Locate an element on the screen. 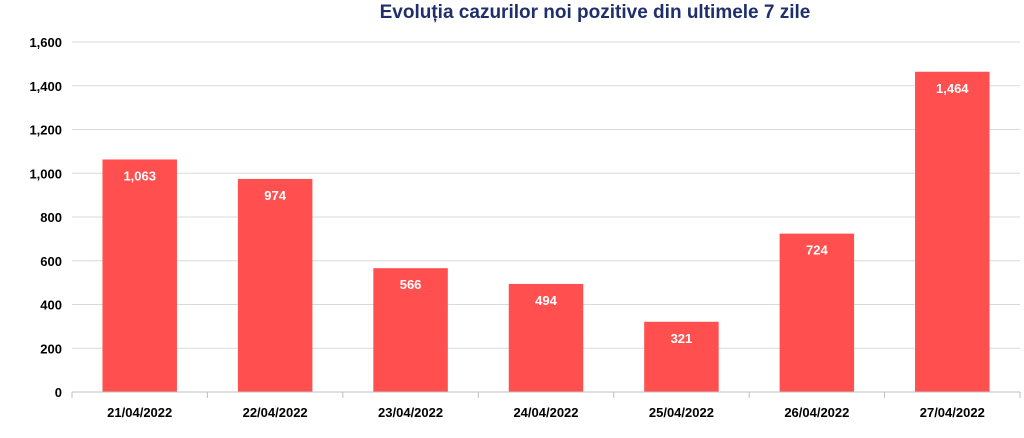  y-tick-label: 0 is located at coordinates (58, 392).